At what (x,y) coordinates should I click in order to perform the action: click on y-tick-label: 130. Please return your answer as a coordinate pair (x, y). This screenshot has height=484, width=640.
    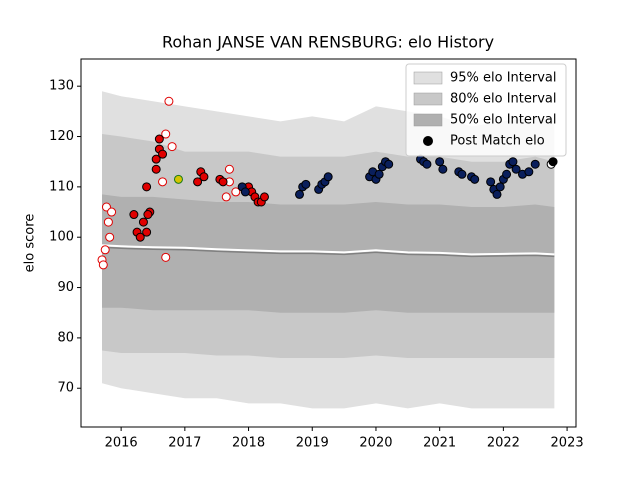
    Looking at the image, I should click on (61, 86).